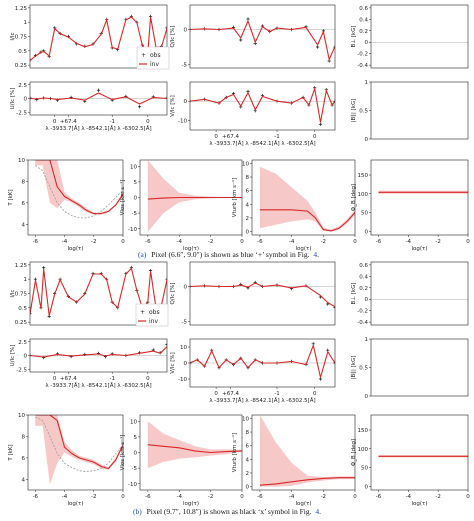 The width and height of the screenshot is (474, 521). I want to click on caption-b-ref: 4, so click(317, 511).